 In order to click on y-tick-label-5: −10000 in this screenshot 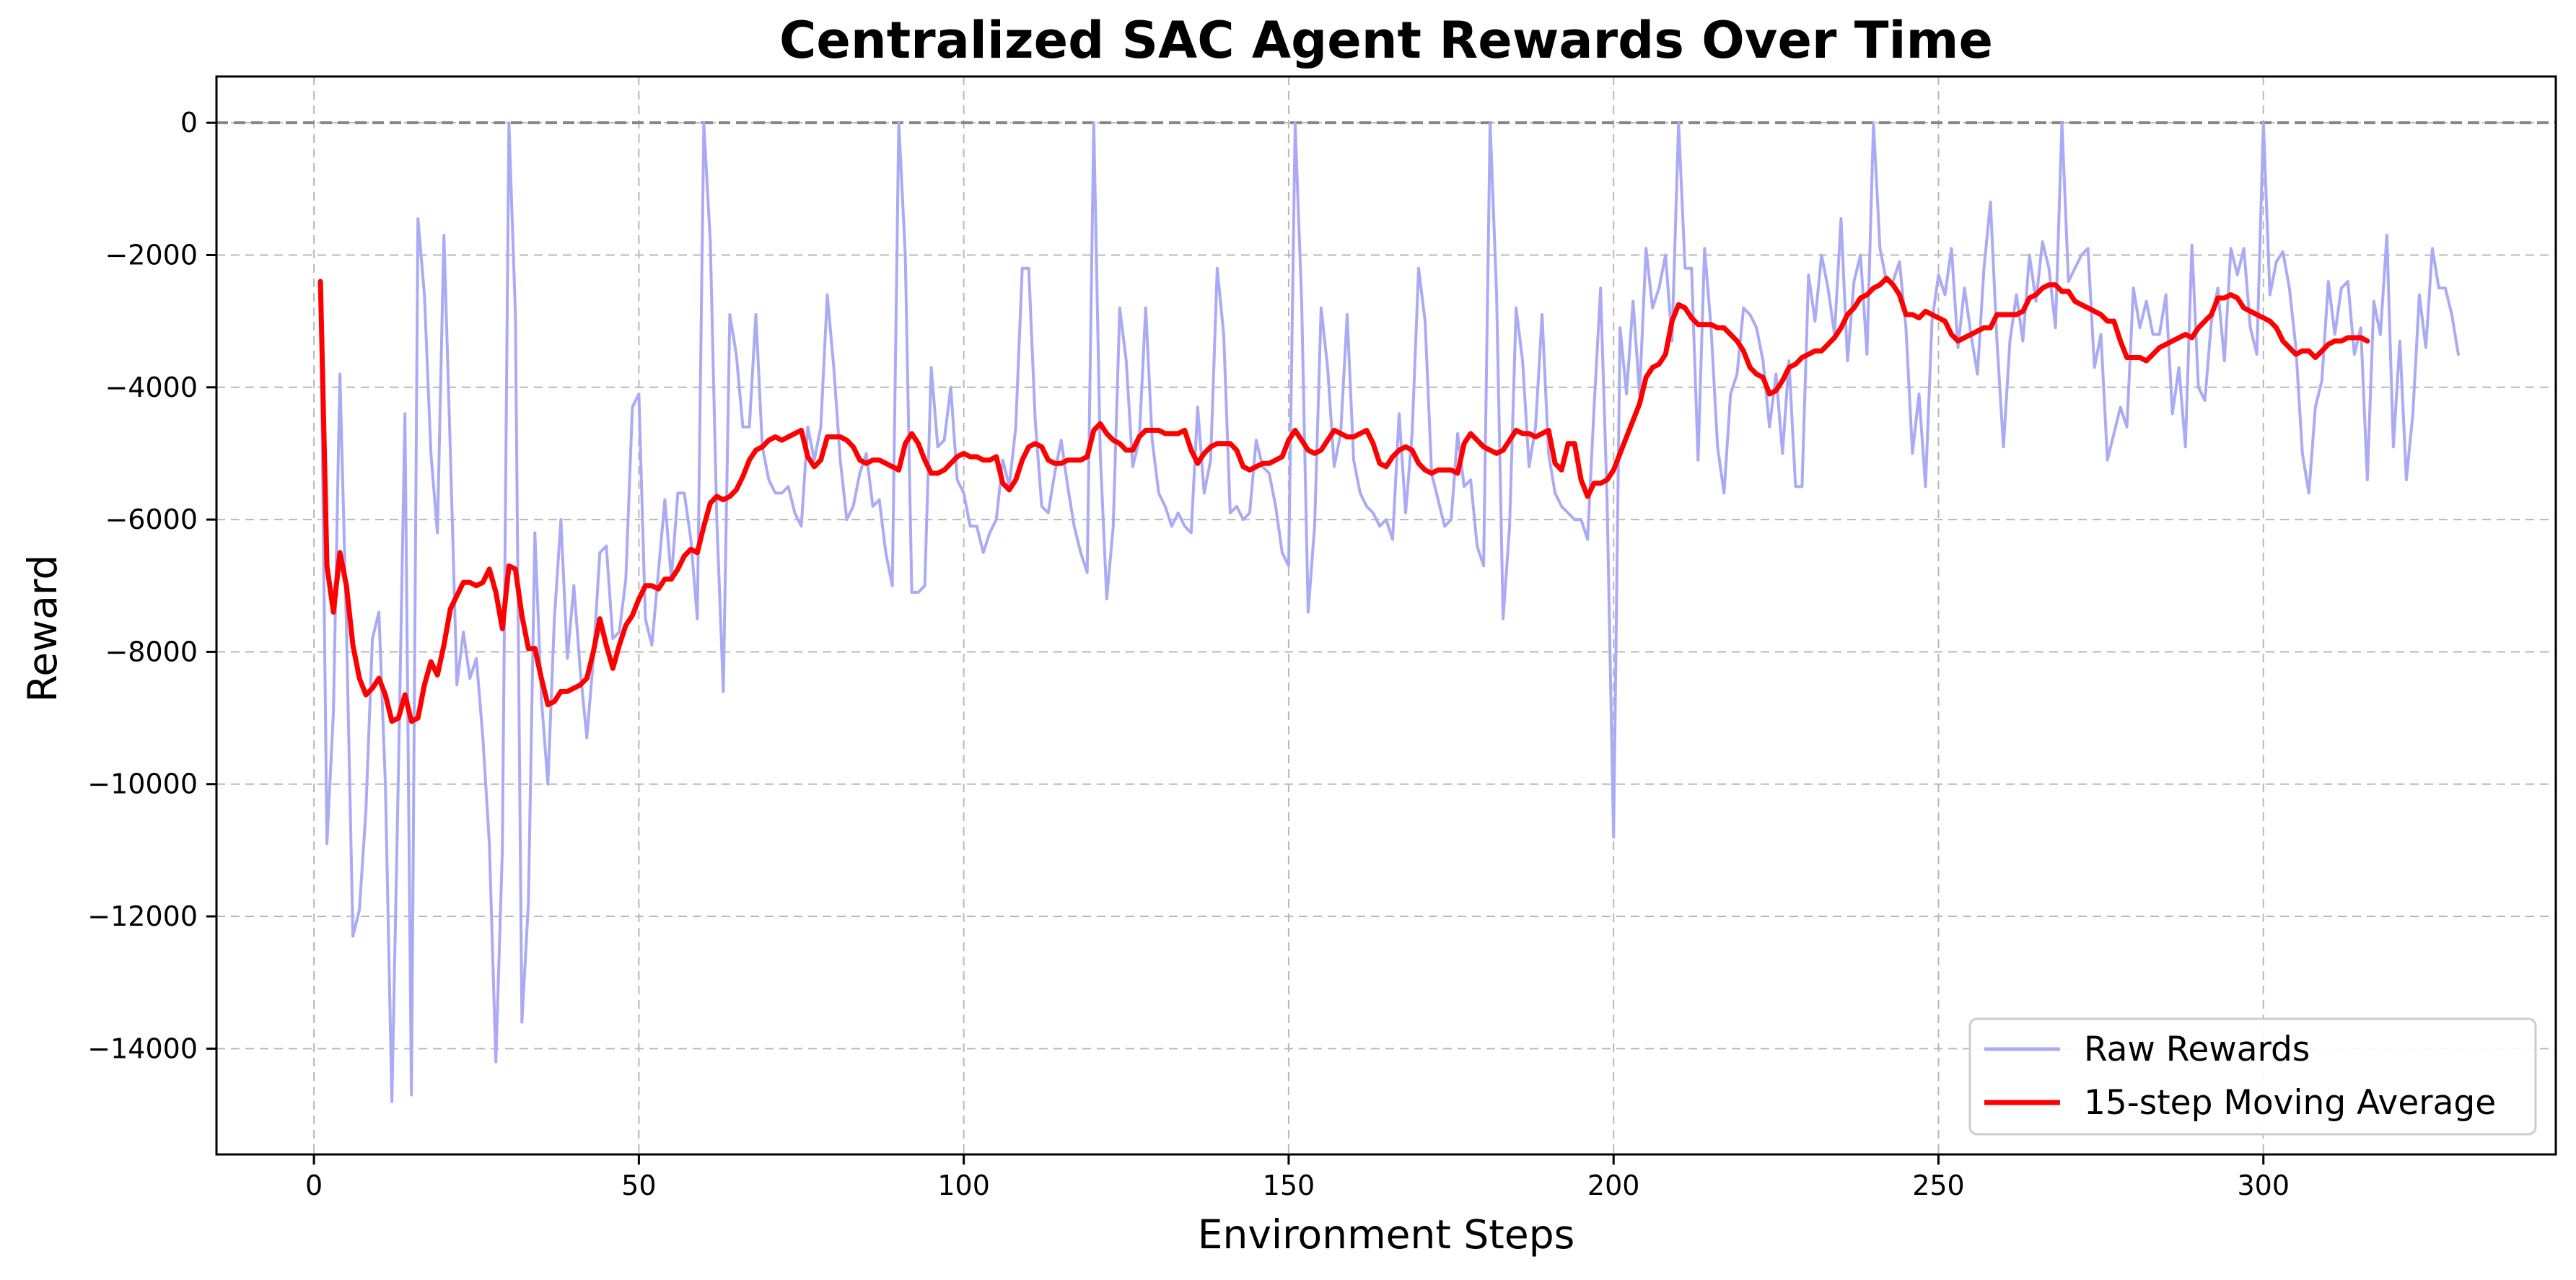, I will do `click(142, 784)`.